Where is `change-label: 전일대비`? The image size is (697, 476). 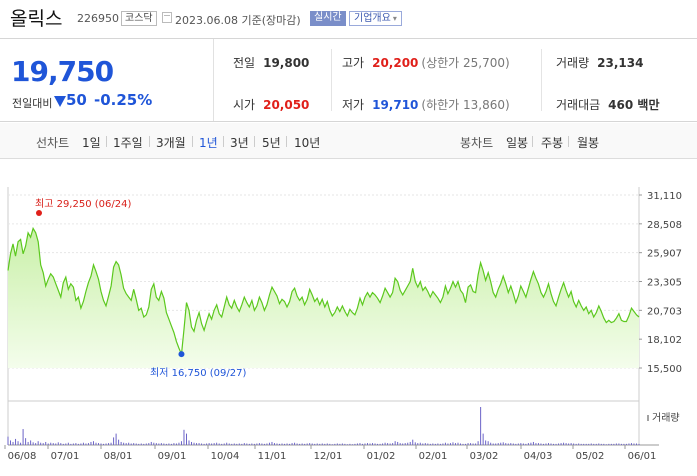
change-label: 전일대비 is located at coordinates (32, 103).